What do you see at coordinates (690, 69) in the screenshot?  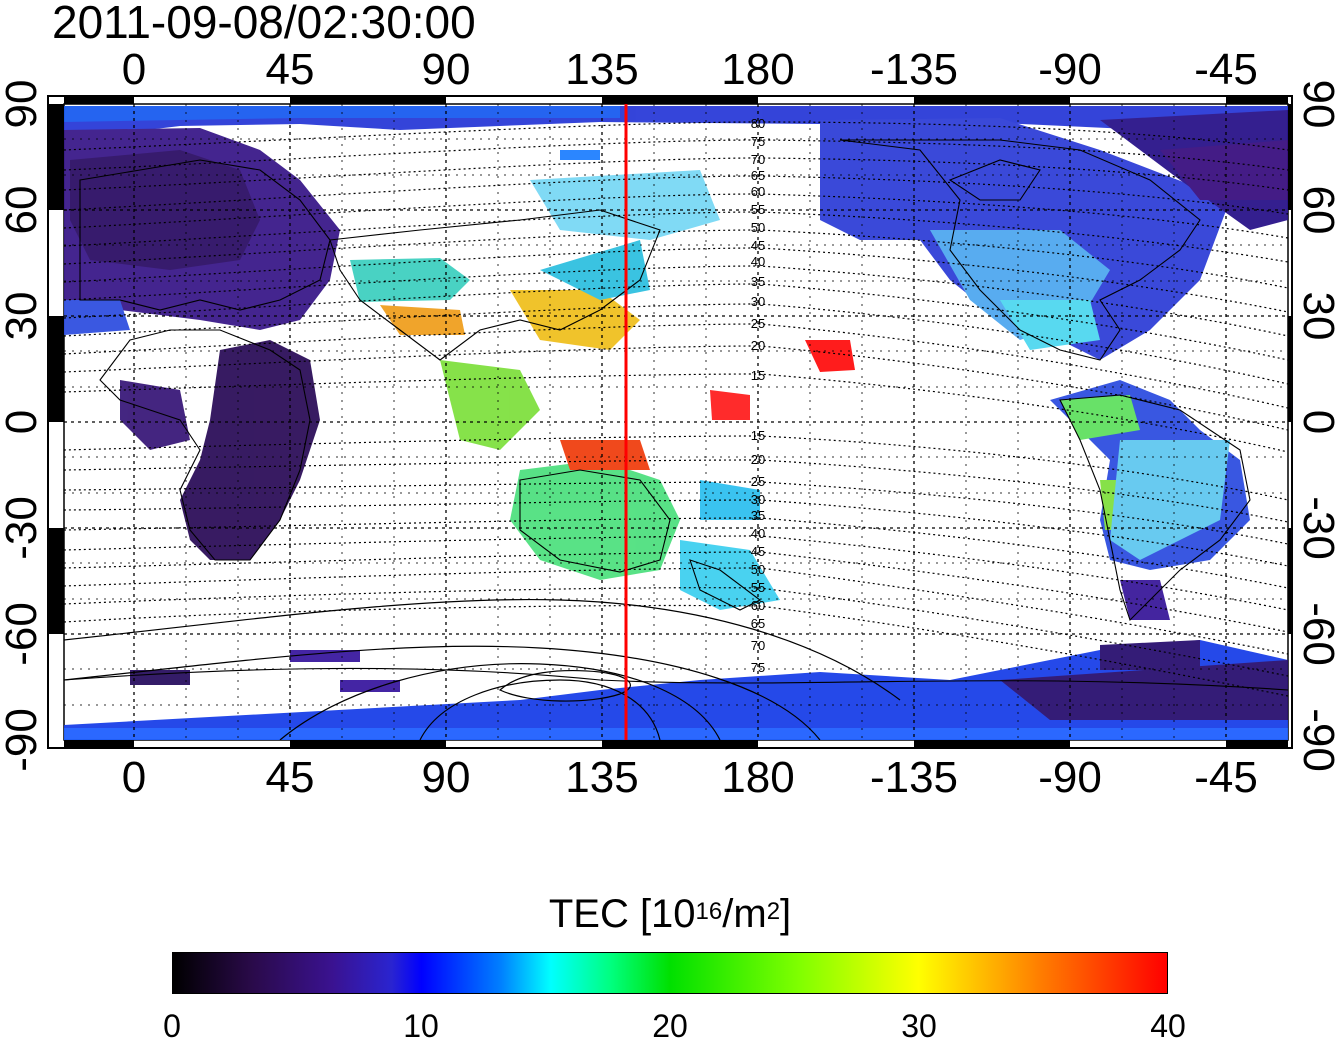 I see `top-lon-tick-labels: 0 45 90 135 180 -135 -90 -45` at bounding box center [690, 69].